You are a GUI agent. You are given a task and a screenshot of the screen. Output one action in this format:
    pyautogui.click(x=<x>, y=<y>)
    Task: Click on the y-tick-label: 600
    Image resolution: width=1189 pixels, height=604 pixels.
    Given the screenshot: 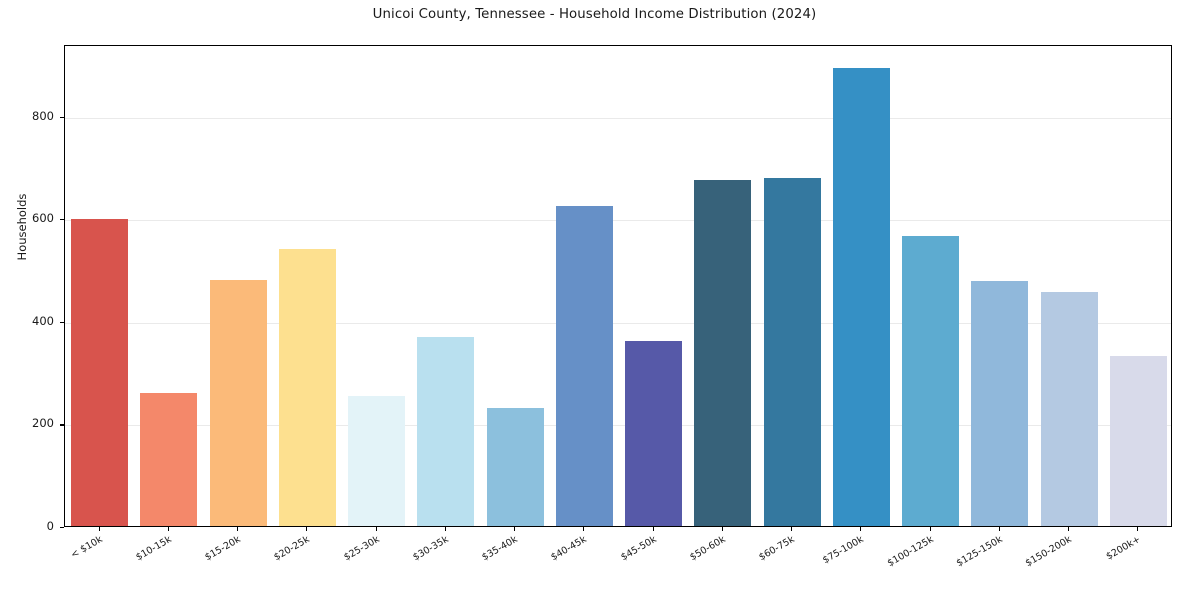 What is the action you would take?
    pyautogui.click(x=43, y=218)
    